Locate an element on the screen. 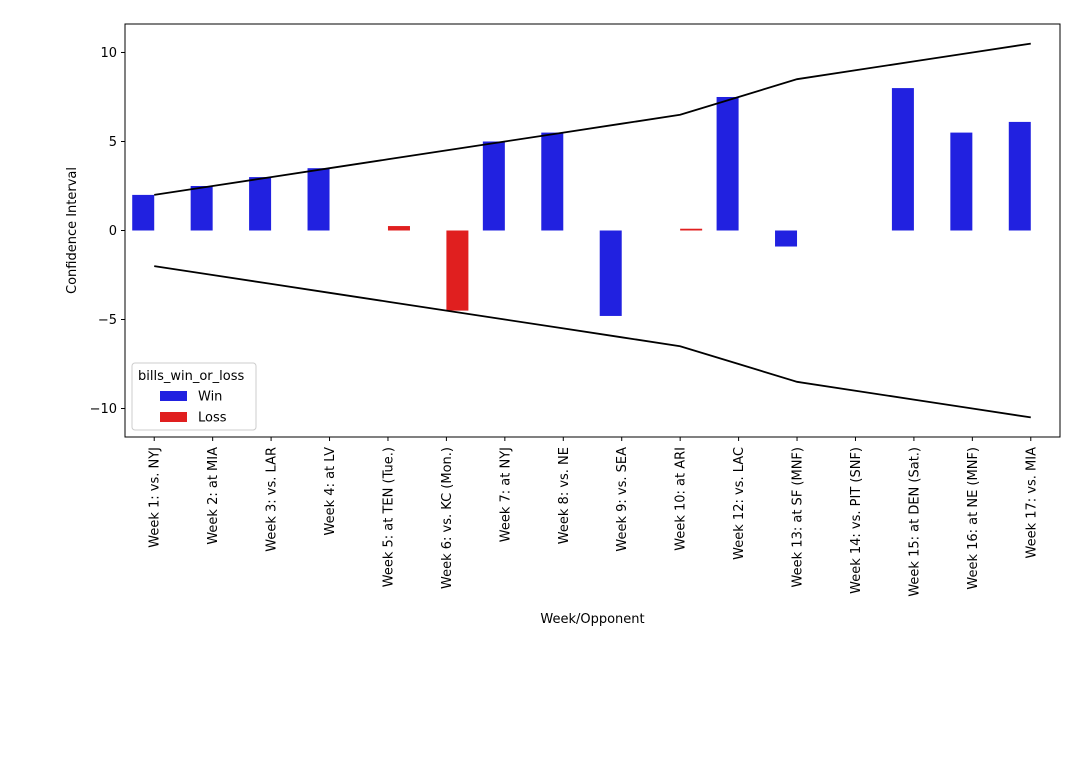 This screenshot has width=1085, height=761. y-tick-label-0: −10 is located at coordinates (103, 409).